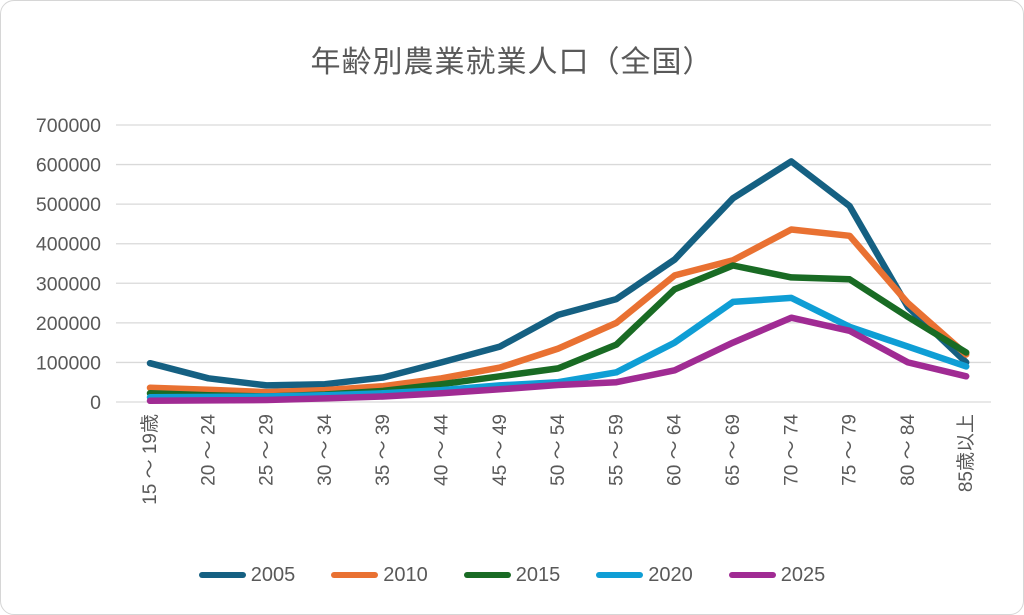 This screenshot has width=1024, height=615. Describe the element at coordinates (777, 575) in the screenshot. I see `legend-item-2025: 2025` at that location.